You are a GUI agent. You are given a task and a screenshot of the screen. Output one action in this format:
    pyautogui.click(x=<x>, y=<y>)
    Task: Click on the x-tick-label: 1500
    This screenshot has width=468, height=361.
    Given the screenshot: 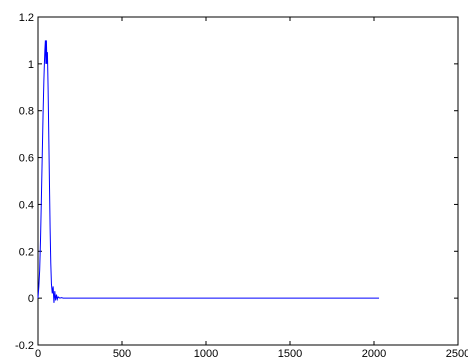 What is the action you would take?
    pyautogui.click(x=290, y=354)
    